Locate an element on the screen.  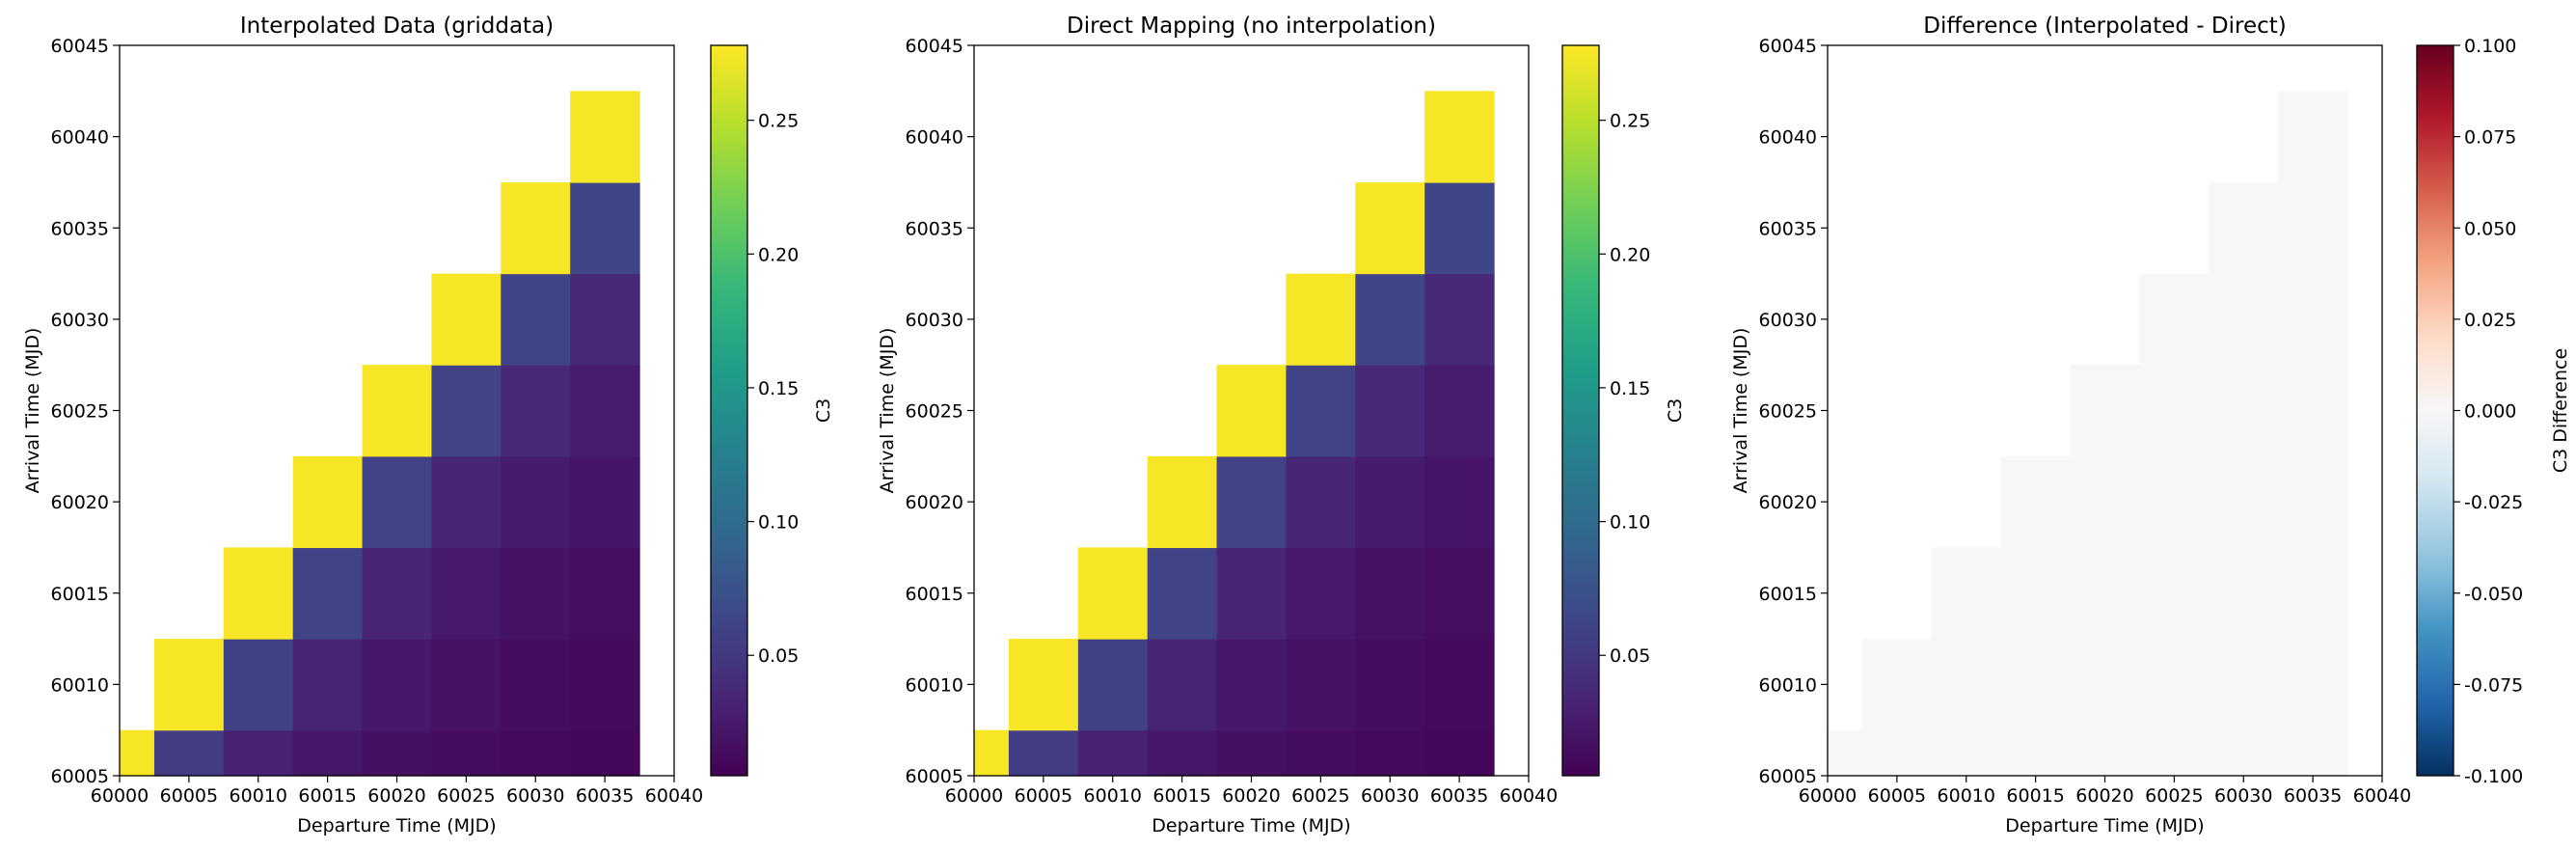
colorbar-tick-label: 0.20 is located at coordinates (1630, 254).